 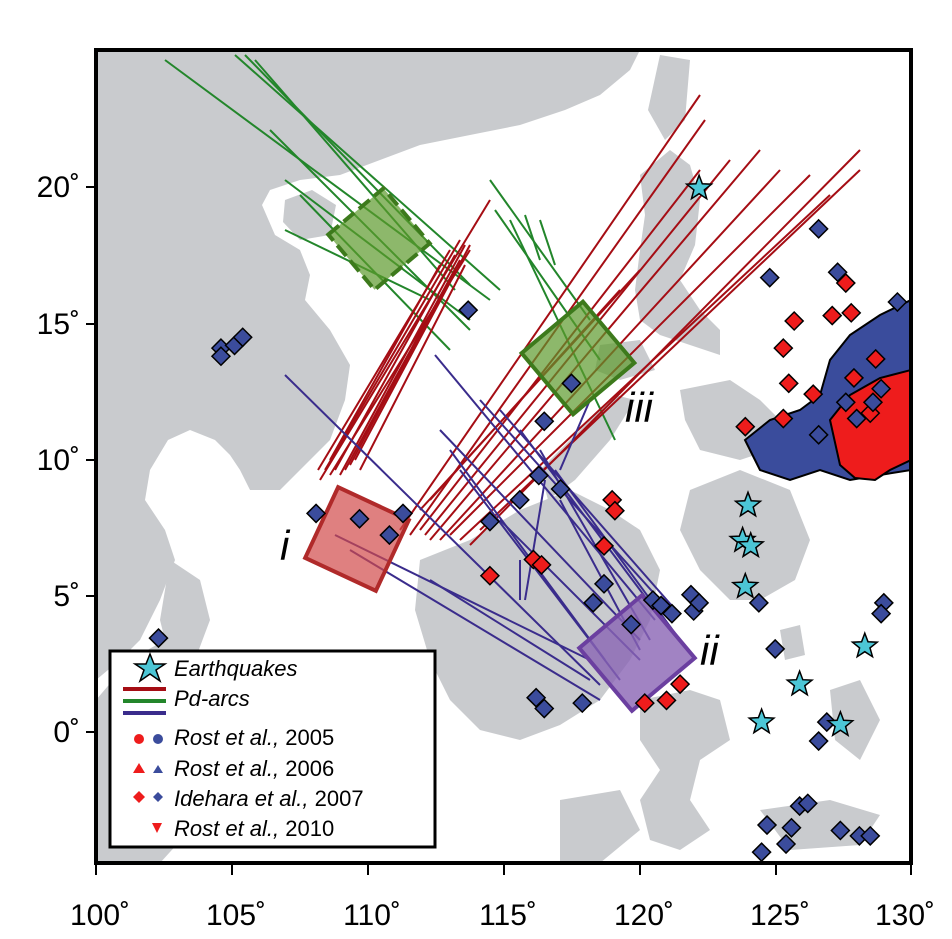 I want to click on y-tick-10: 10˚, so click(x=58, y=460).